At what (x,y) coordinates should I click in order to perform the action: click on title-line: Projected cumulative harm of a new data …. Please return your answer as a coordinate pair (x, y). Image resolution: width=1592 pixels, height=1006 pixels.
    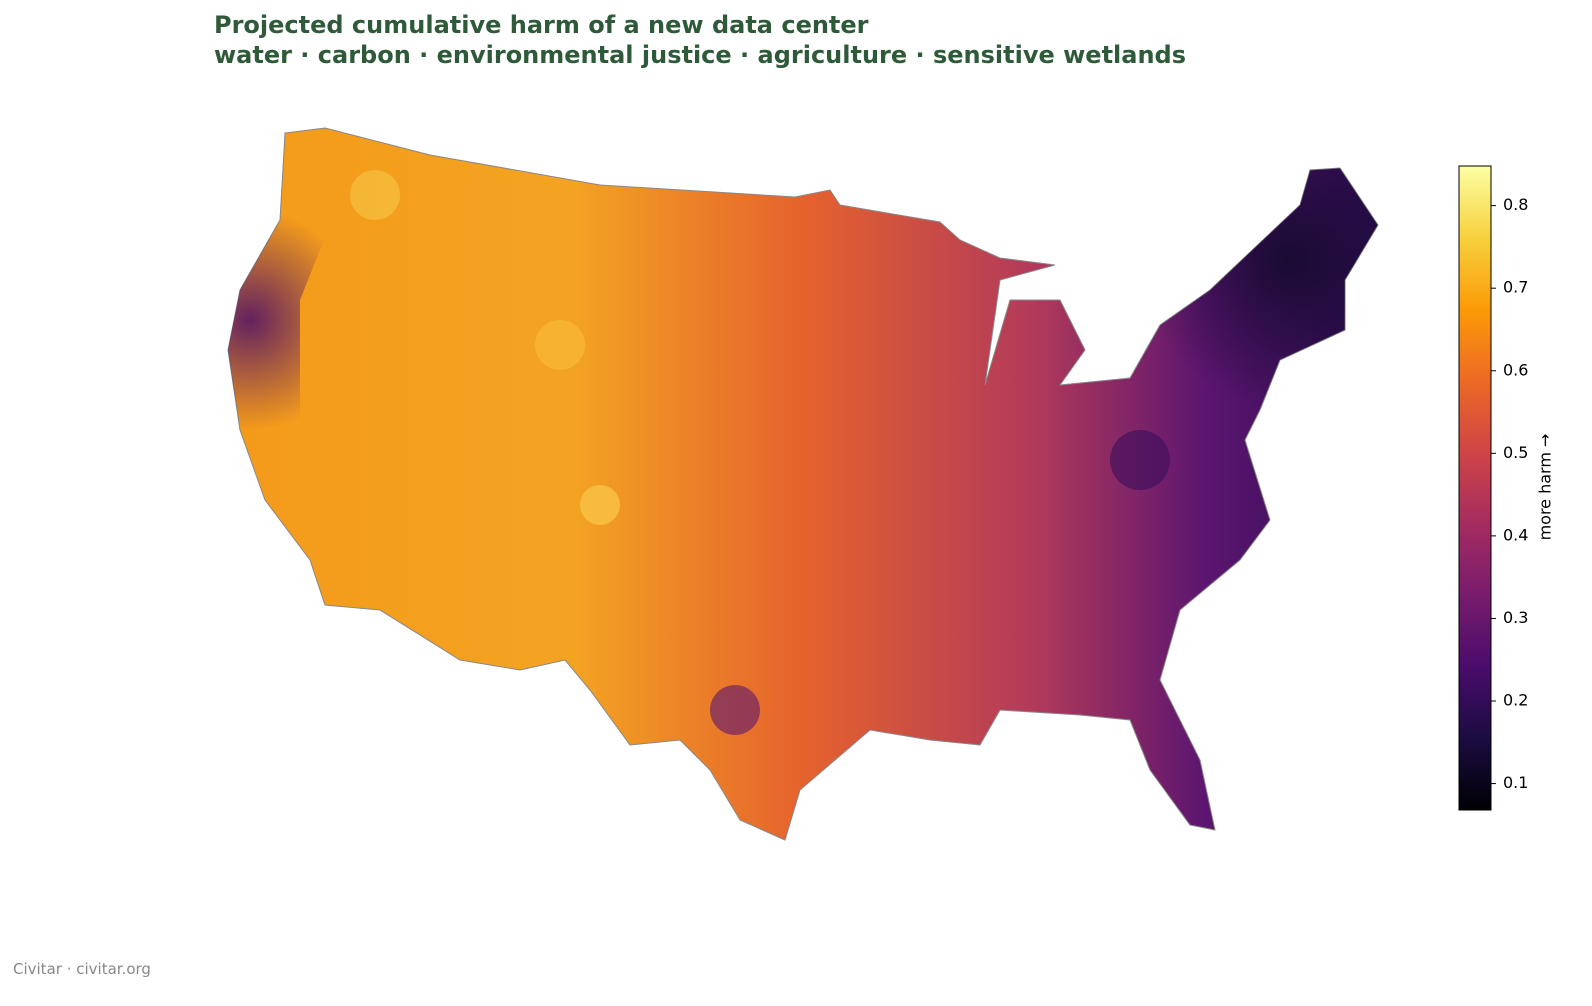
    Looking at the image, I should click on (541, 25).